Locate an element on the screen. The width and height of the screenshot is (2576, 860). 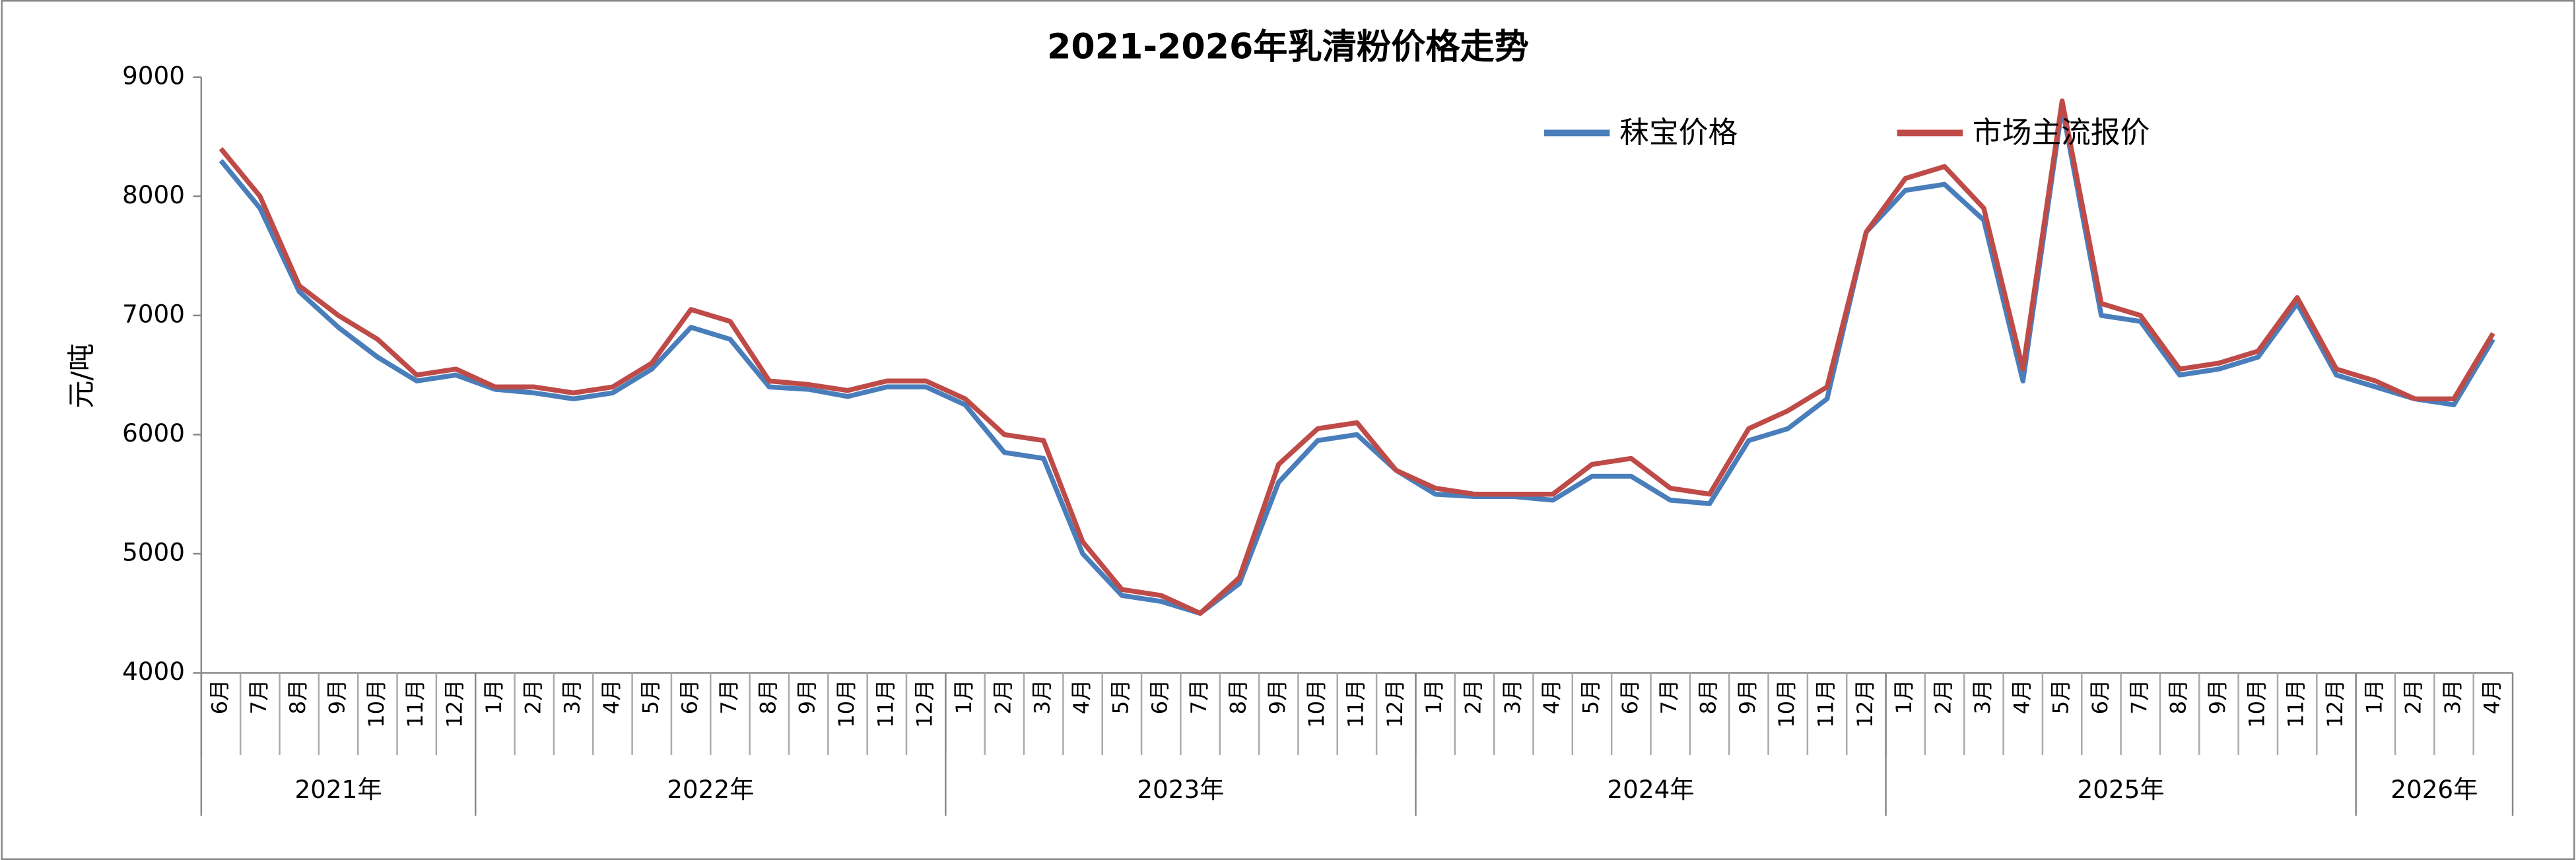
y-tick-label: 7000 is located at coordinates (154, 313).